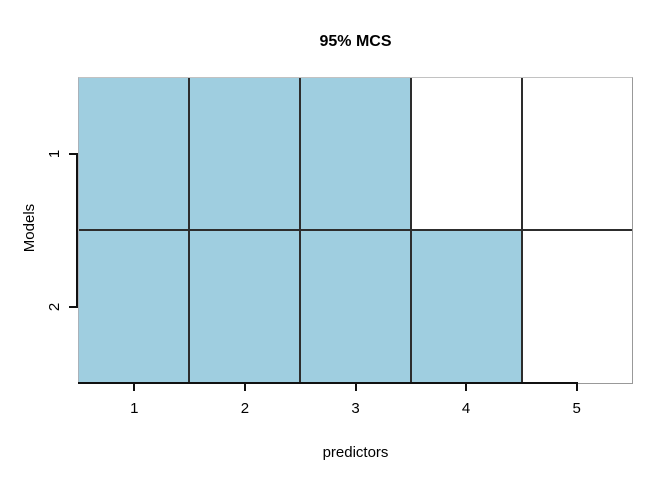 This screenshot has width=672, height=480. I want to click on chart-title: 95% MCS, so click(355, 41).